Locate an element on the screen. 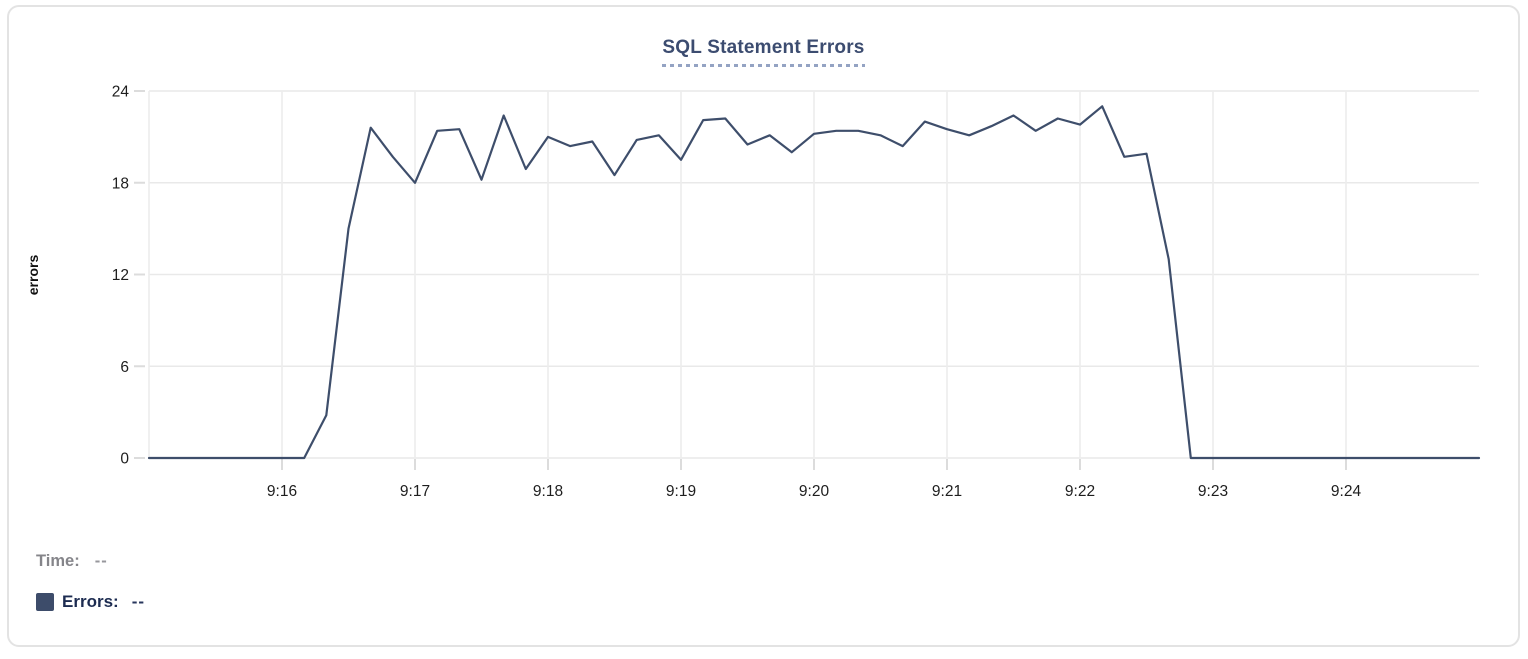  chart-title: SQL Statement Errors is located at coordinates (763, 52).